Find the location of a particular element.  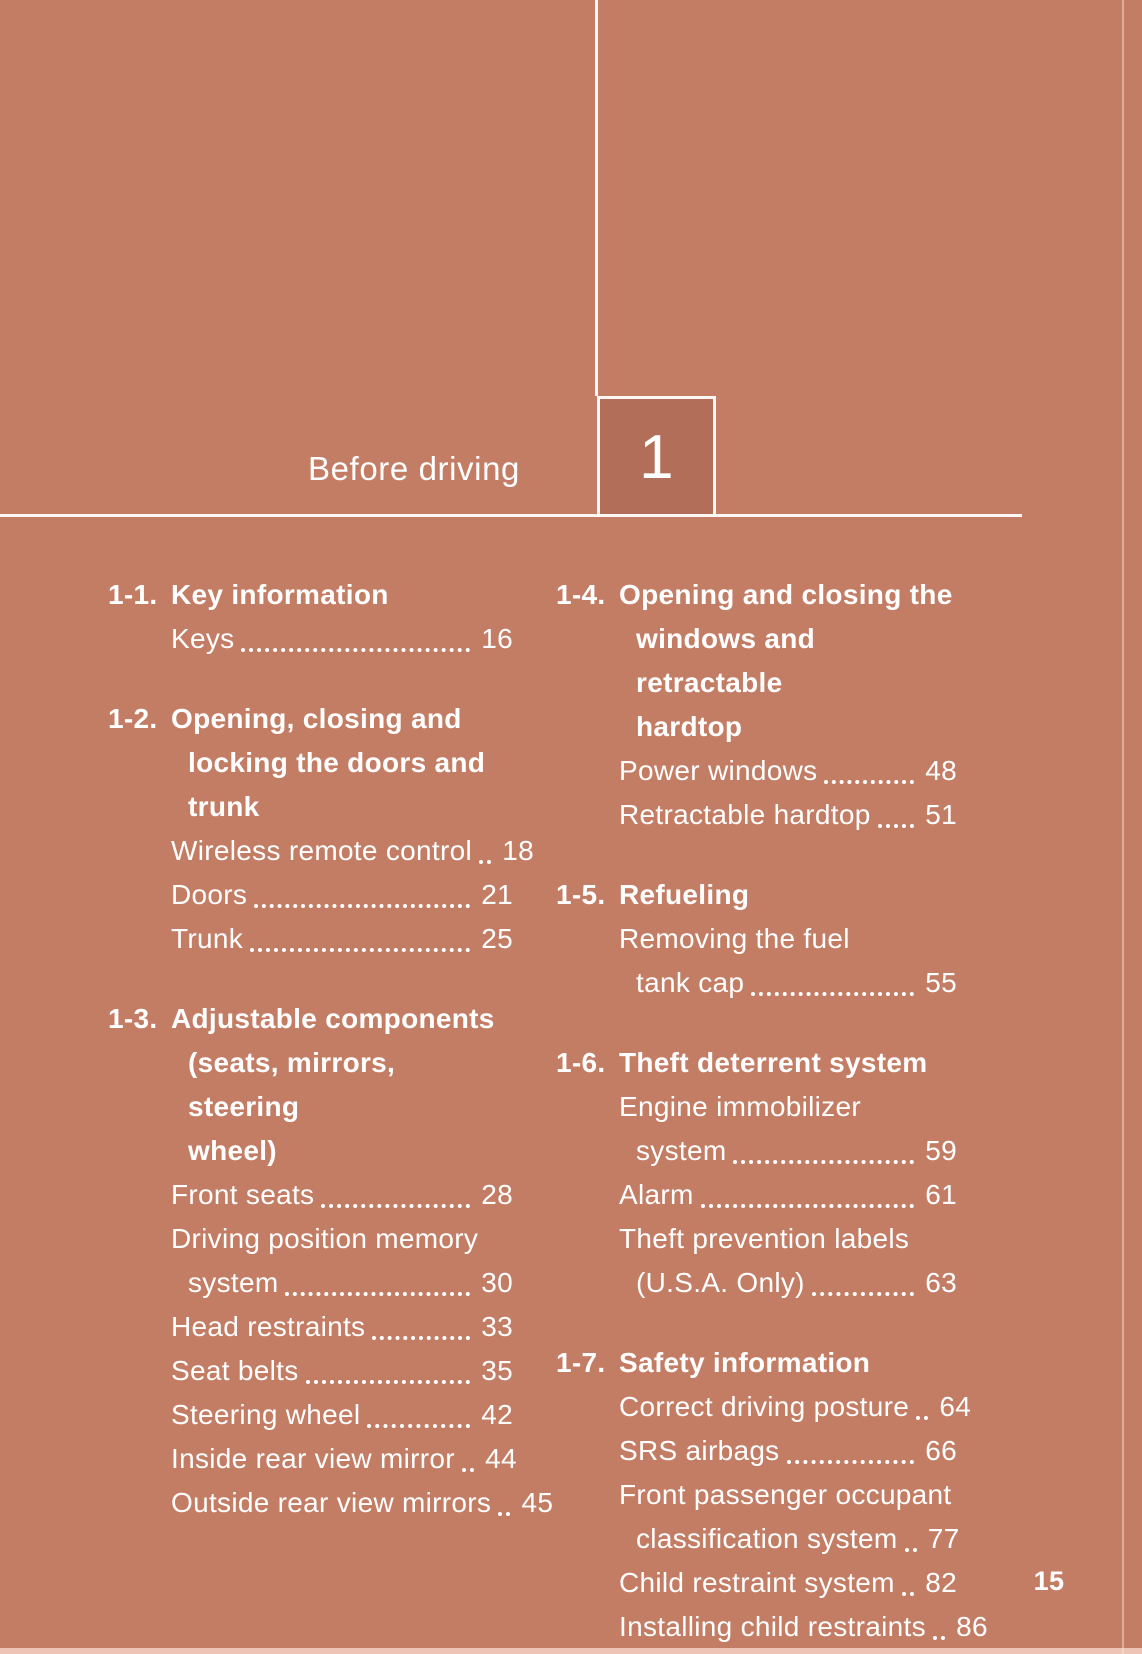

toc-entry-label: Correct driving posture is located at coordinates (764, 1406).